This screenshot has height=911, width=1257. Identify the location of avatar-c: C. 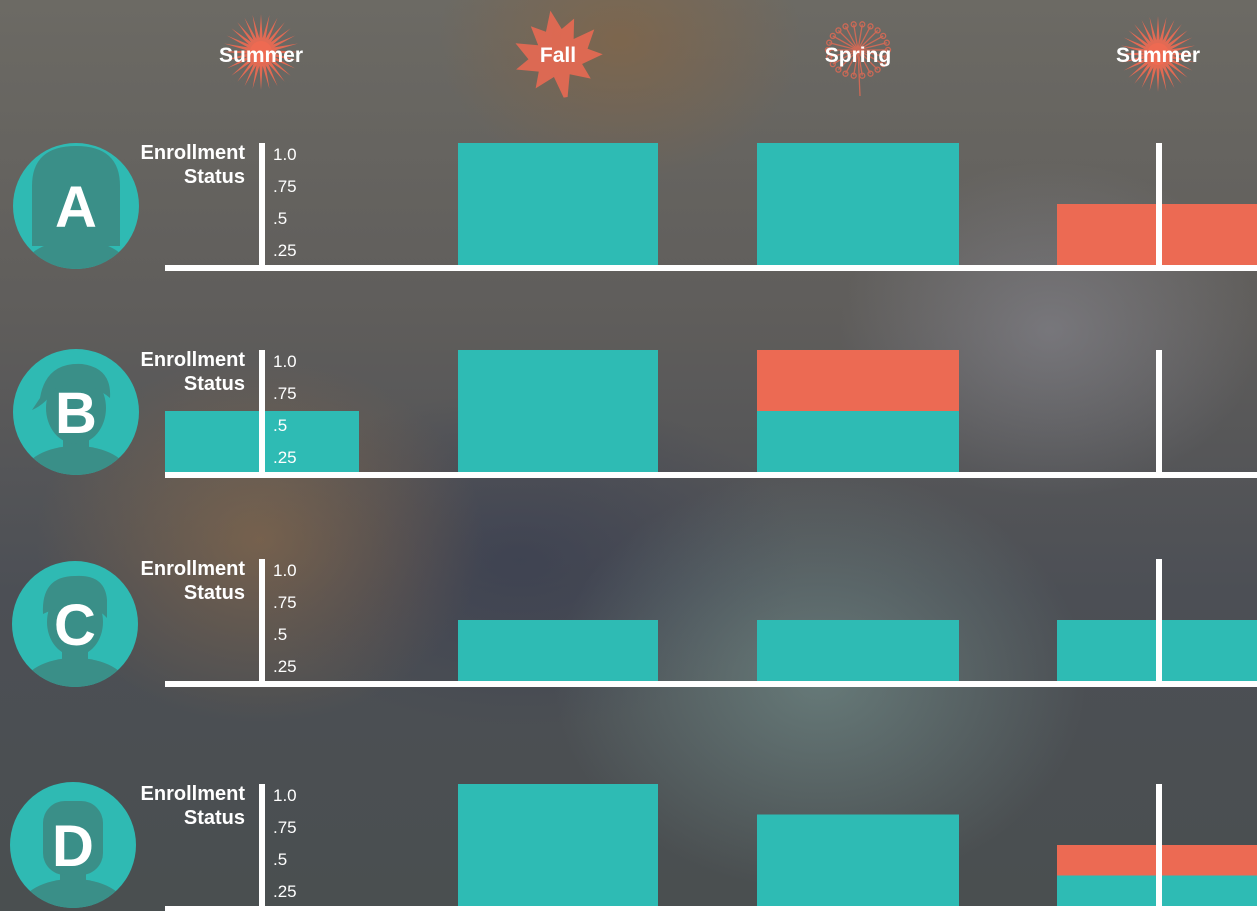
(75, 624).